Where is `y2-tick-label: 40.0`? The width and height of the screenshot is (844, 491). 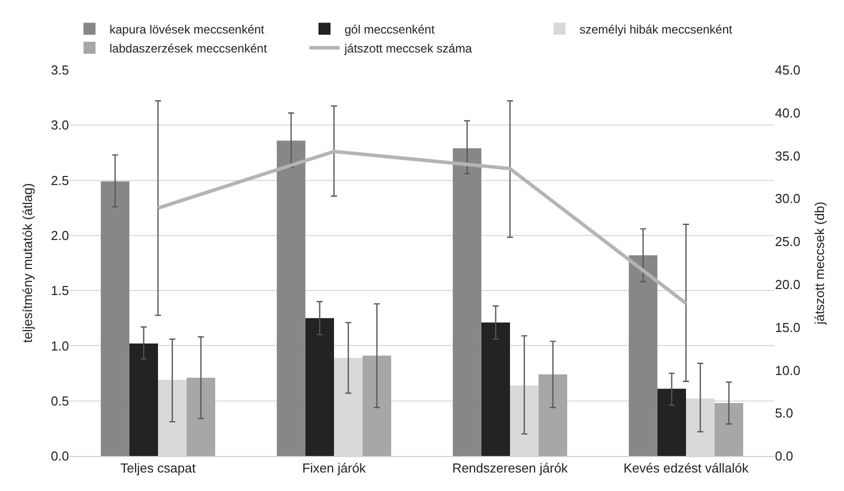
y2-tick-label: 40.0 is located at coordinates (787, 112).